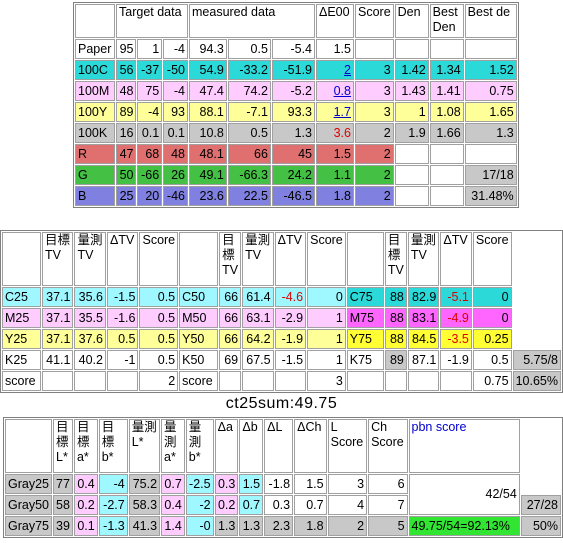 The width and height of the screenshot is (563, 543). I want to click on t1-de00-value: 2, so click(335, 70).